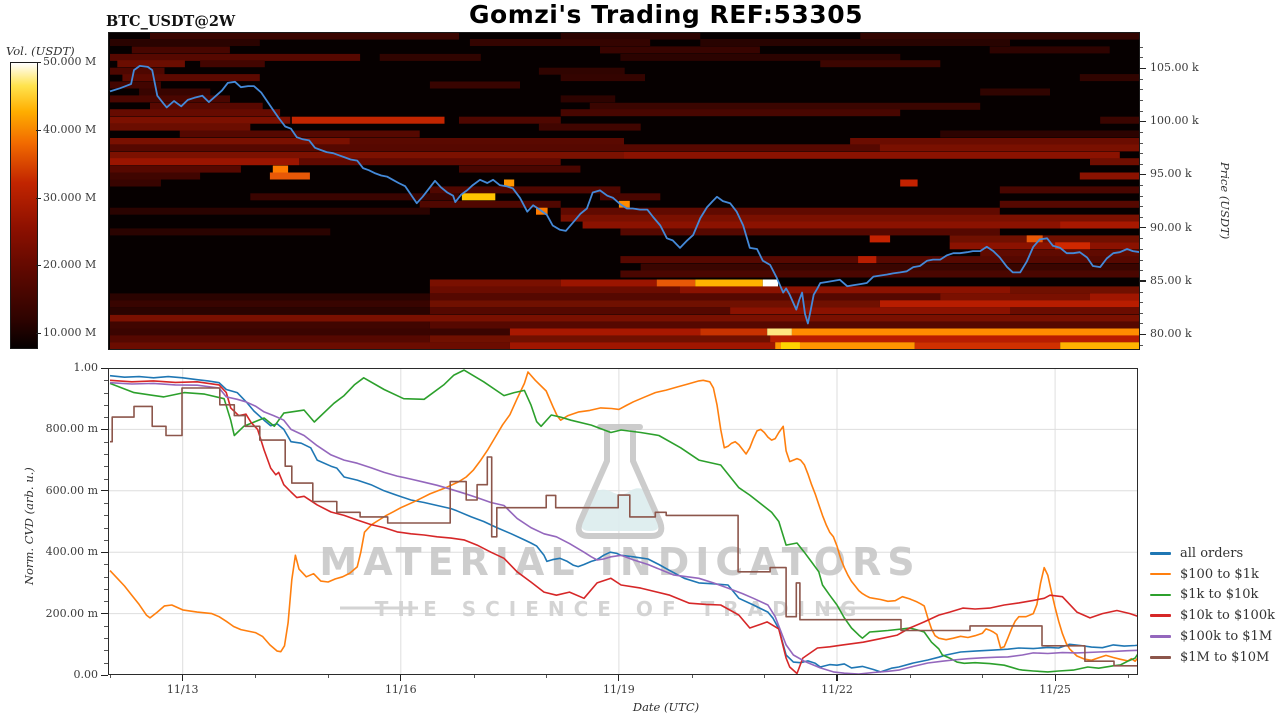 The height and width of the screenshot is (720, 1280). Describe the element at coordinates (1212, 636) in the screenshot. I see `legend-item: $100k to $1M` at that location.